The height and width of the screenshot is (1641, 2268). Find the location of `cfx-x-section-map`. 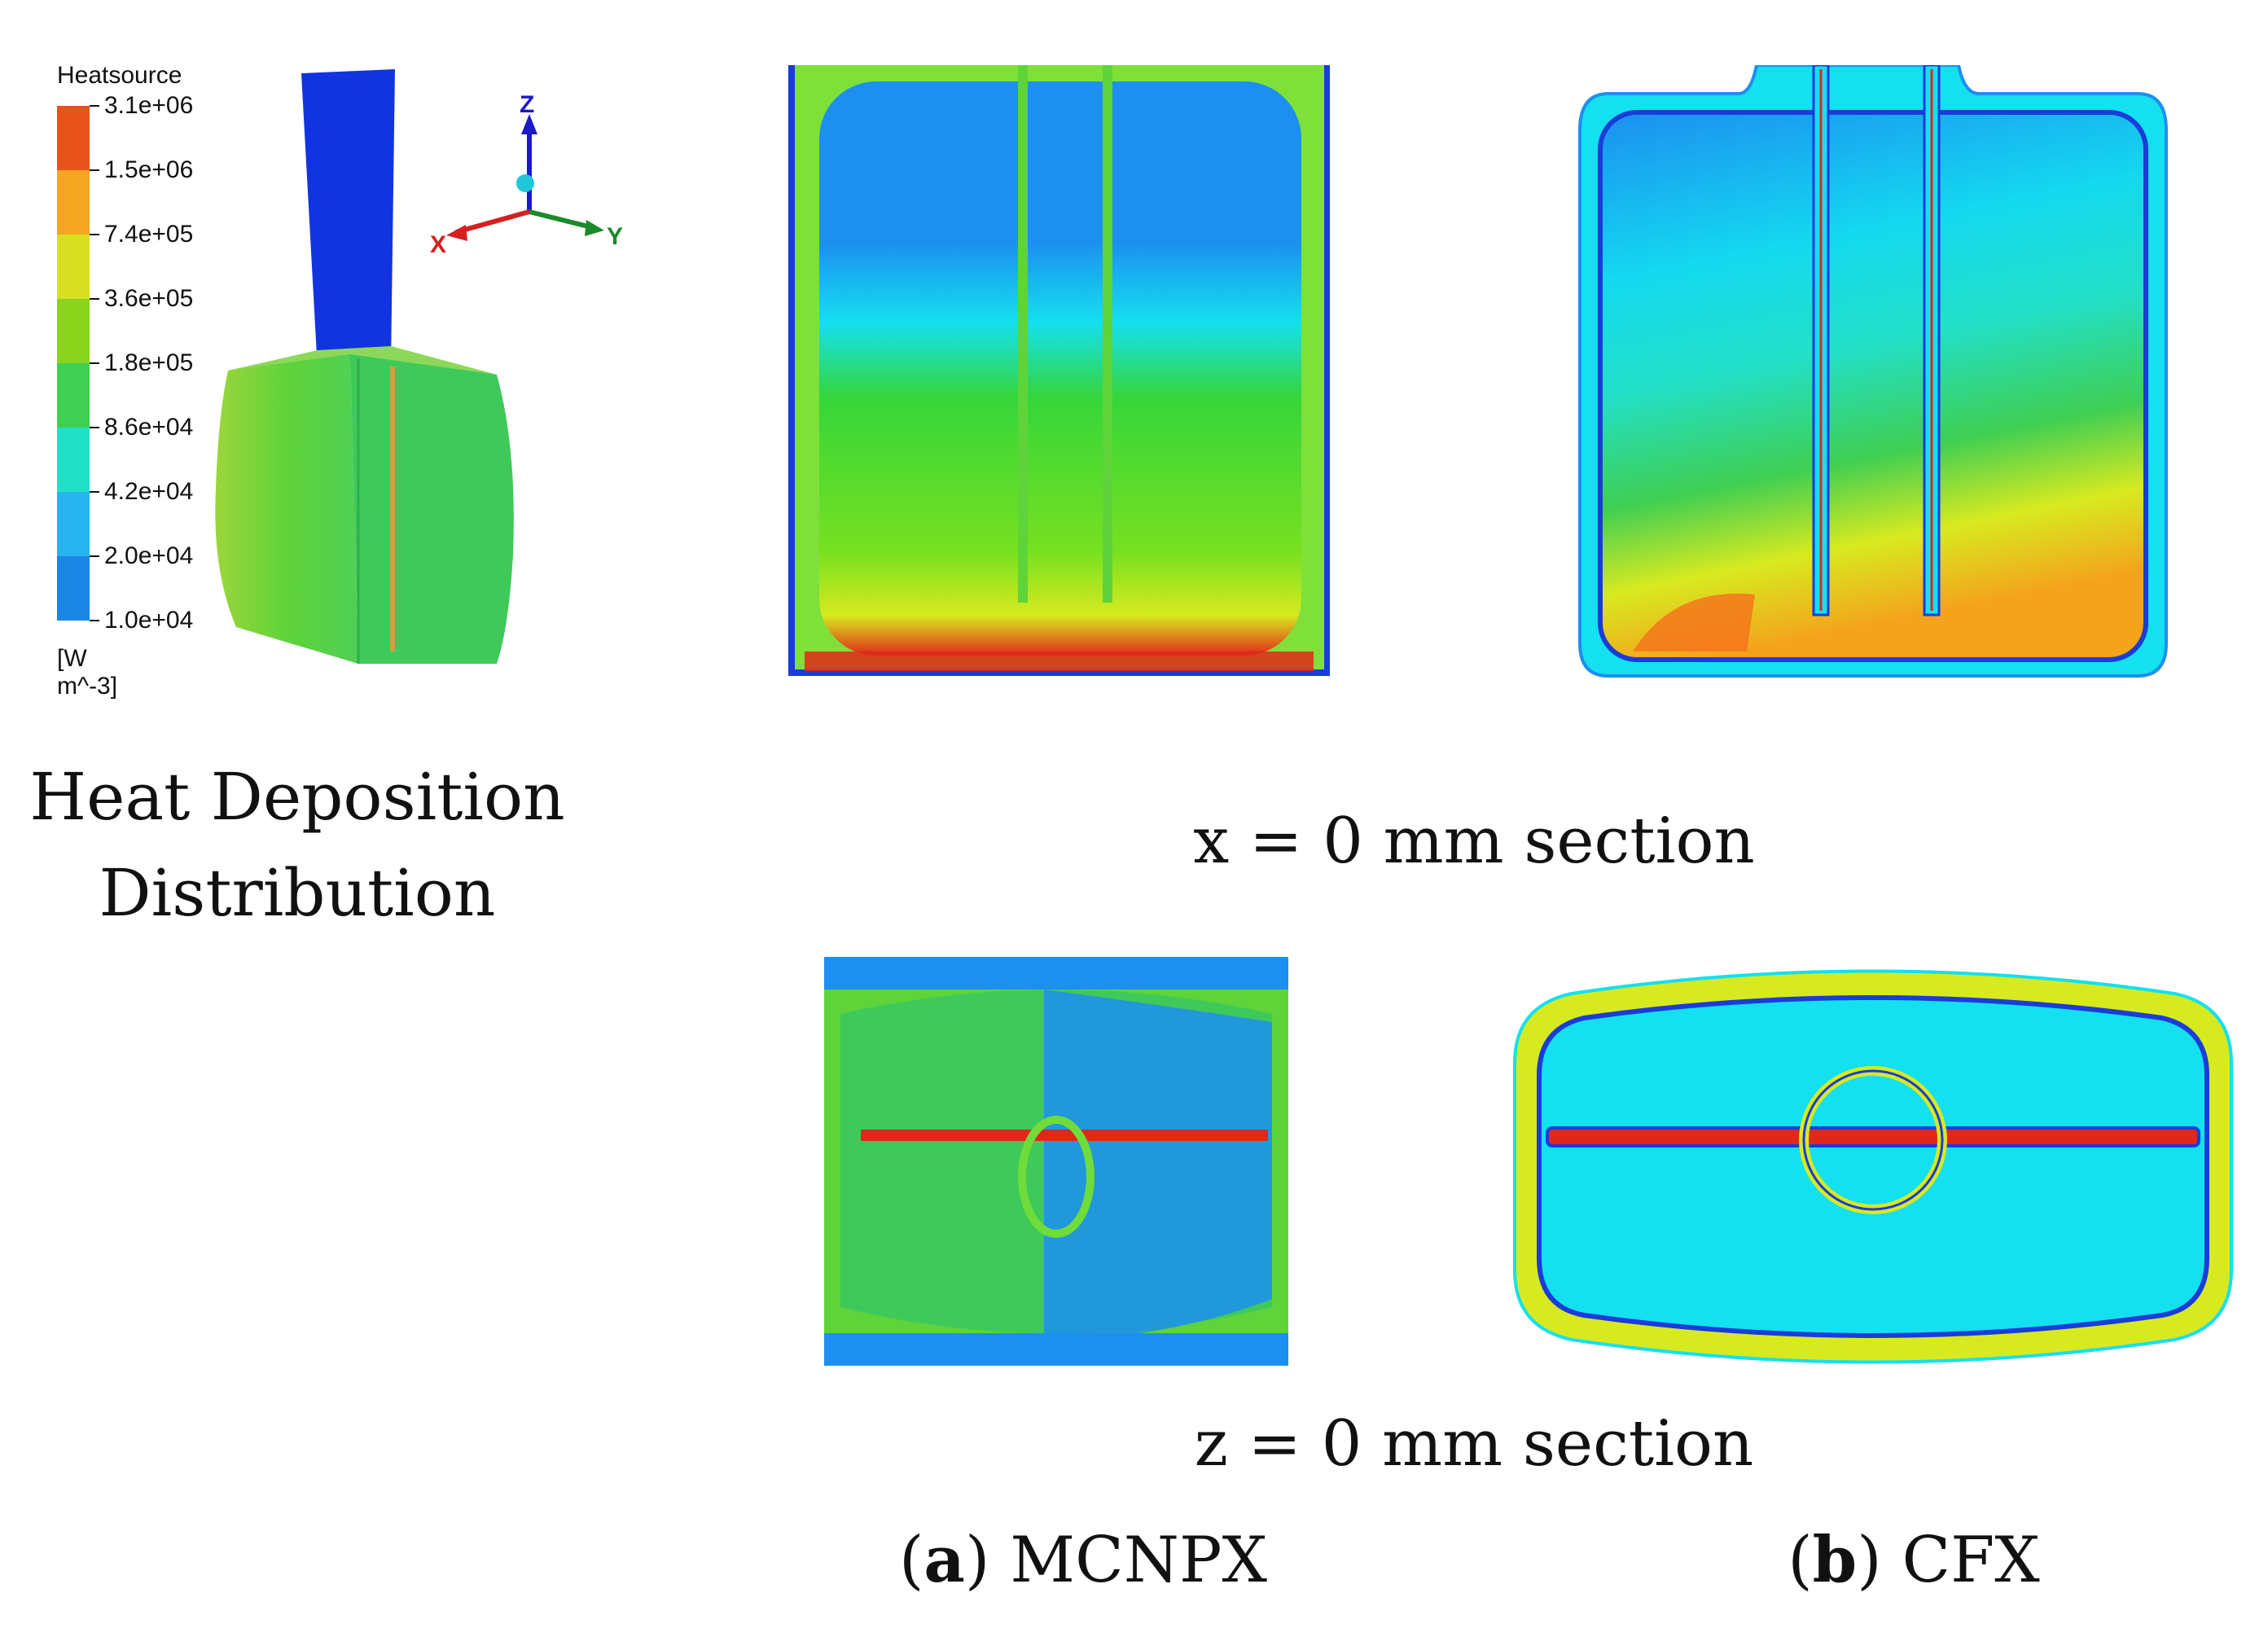

cfx-x-section-map is located at coordinates (1873, 371).